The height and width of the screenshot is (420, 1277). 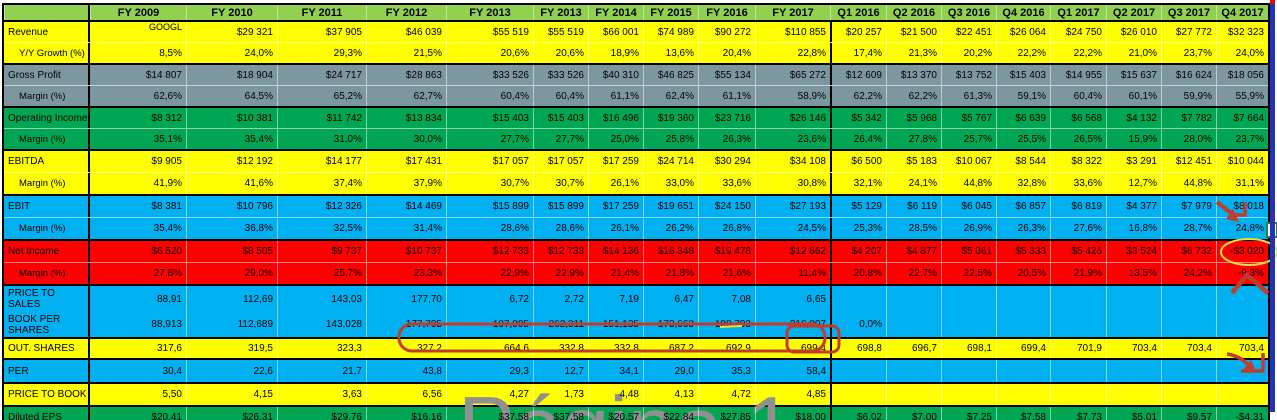 What do you see at coordinates (670, 118) in the screenshot?
I see `cell: $19 360` at bounding box center [670, 118].